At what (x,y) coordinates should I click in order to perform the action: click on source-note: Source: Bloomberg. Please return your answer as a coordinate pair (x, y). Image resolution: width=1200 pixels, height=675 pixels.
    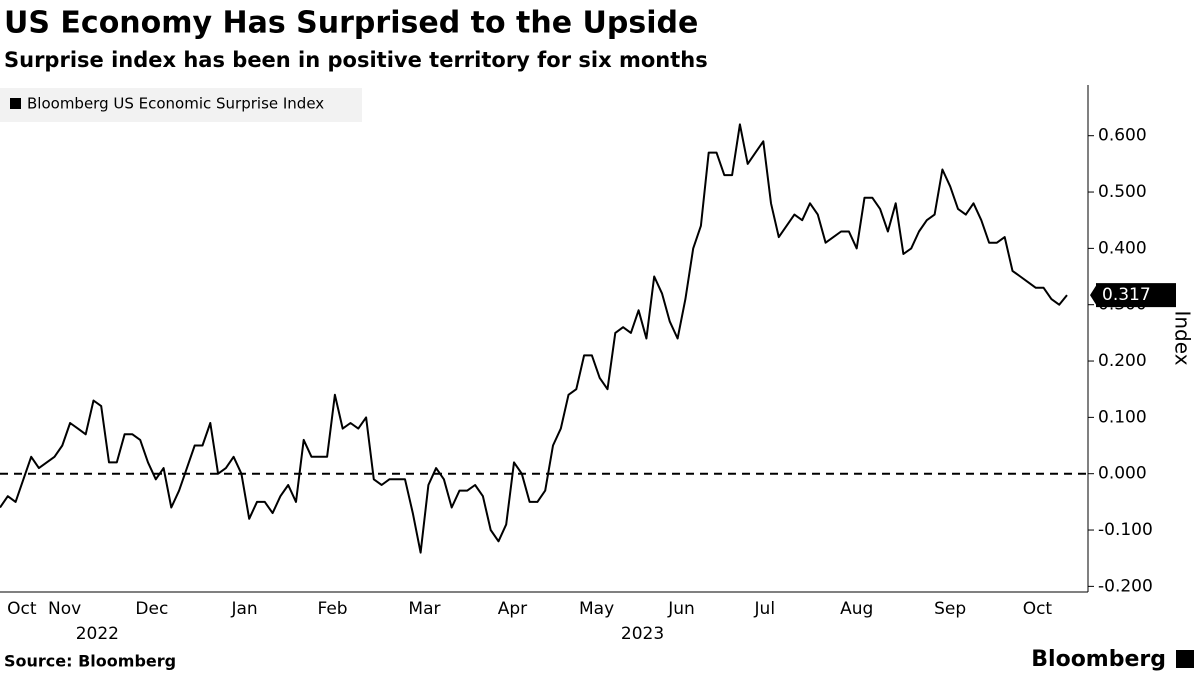
    Looking at the image, I should click on (90, 661).